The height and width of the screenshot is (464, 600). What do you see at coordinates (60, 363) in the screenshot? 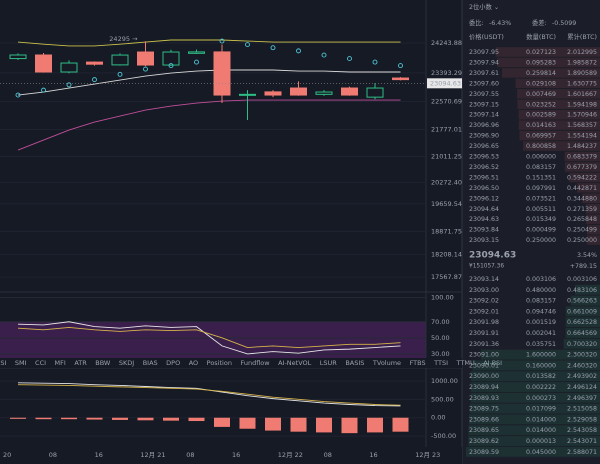
I see `indicator-tab: MFI` at bounding box center [60, 363].